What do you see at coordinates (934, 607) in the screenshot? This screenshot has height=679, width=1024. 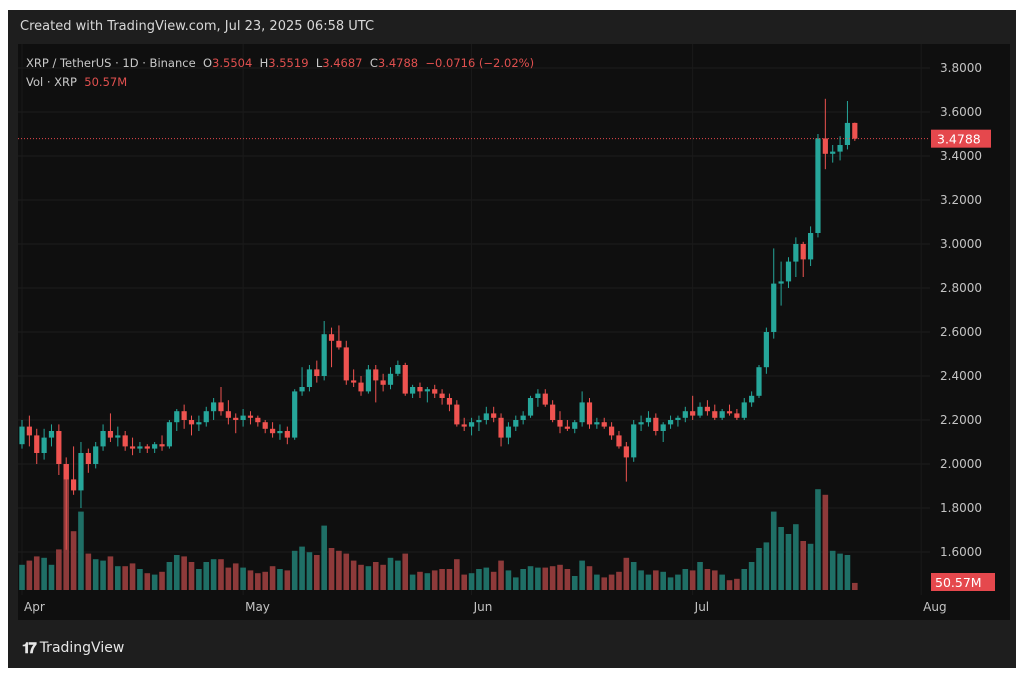 I see `x-tick-label: Aug` at bounding box center [934, 607].